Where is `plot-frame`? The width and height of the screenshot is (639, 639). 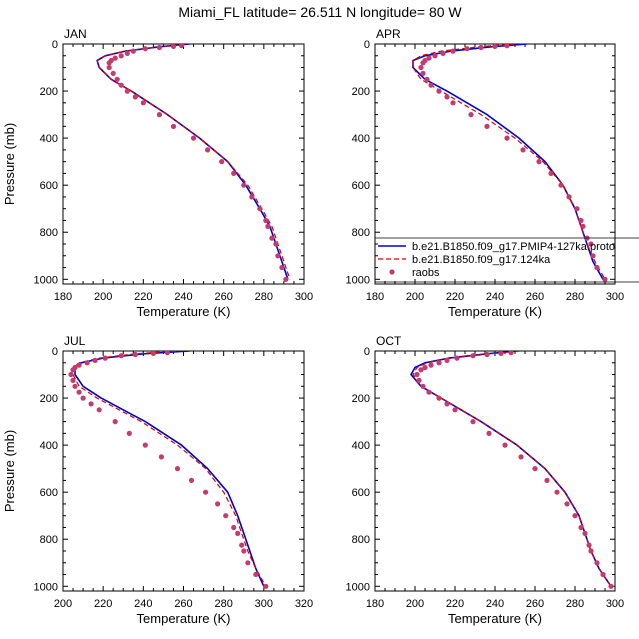
plot-frame is located at coordinates (495, 471).